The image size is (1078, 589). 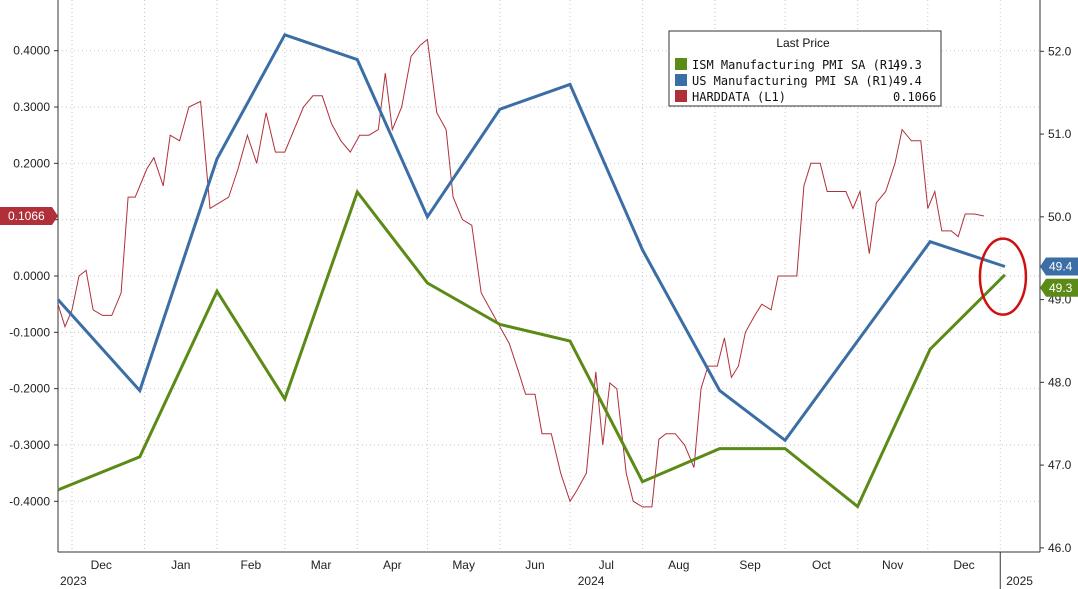 What do you see at coordinates (26, 216) in the screenshot?
I see `left-last-value-text: 0.1066` at bounding box center [26, 216].